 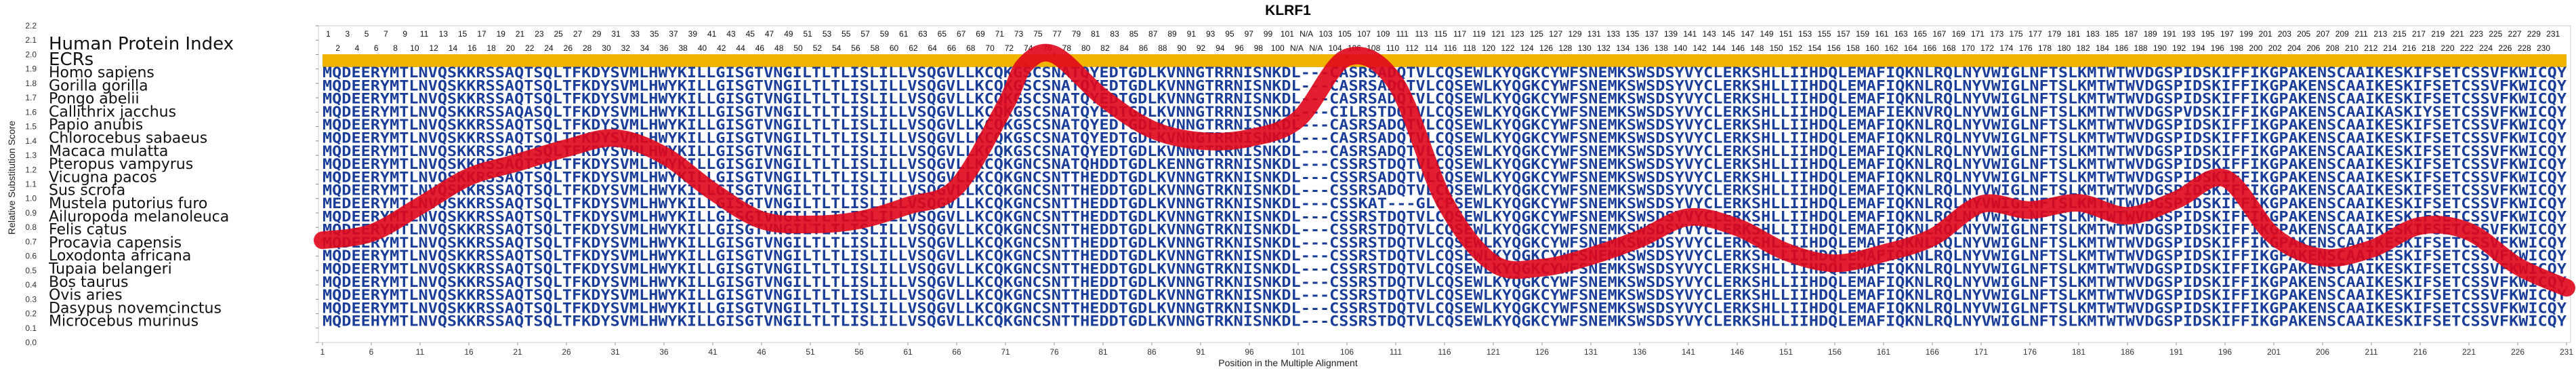 What do you see at coordinates (2141, 48) in the screenshot?
I see `index-number: 188` at bounding box center [2141, 48].